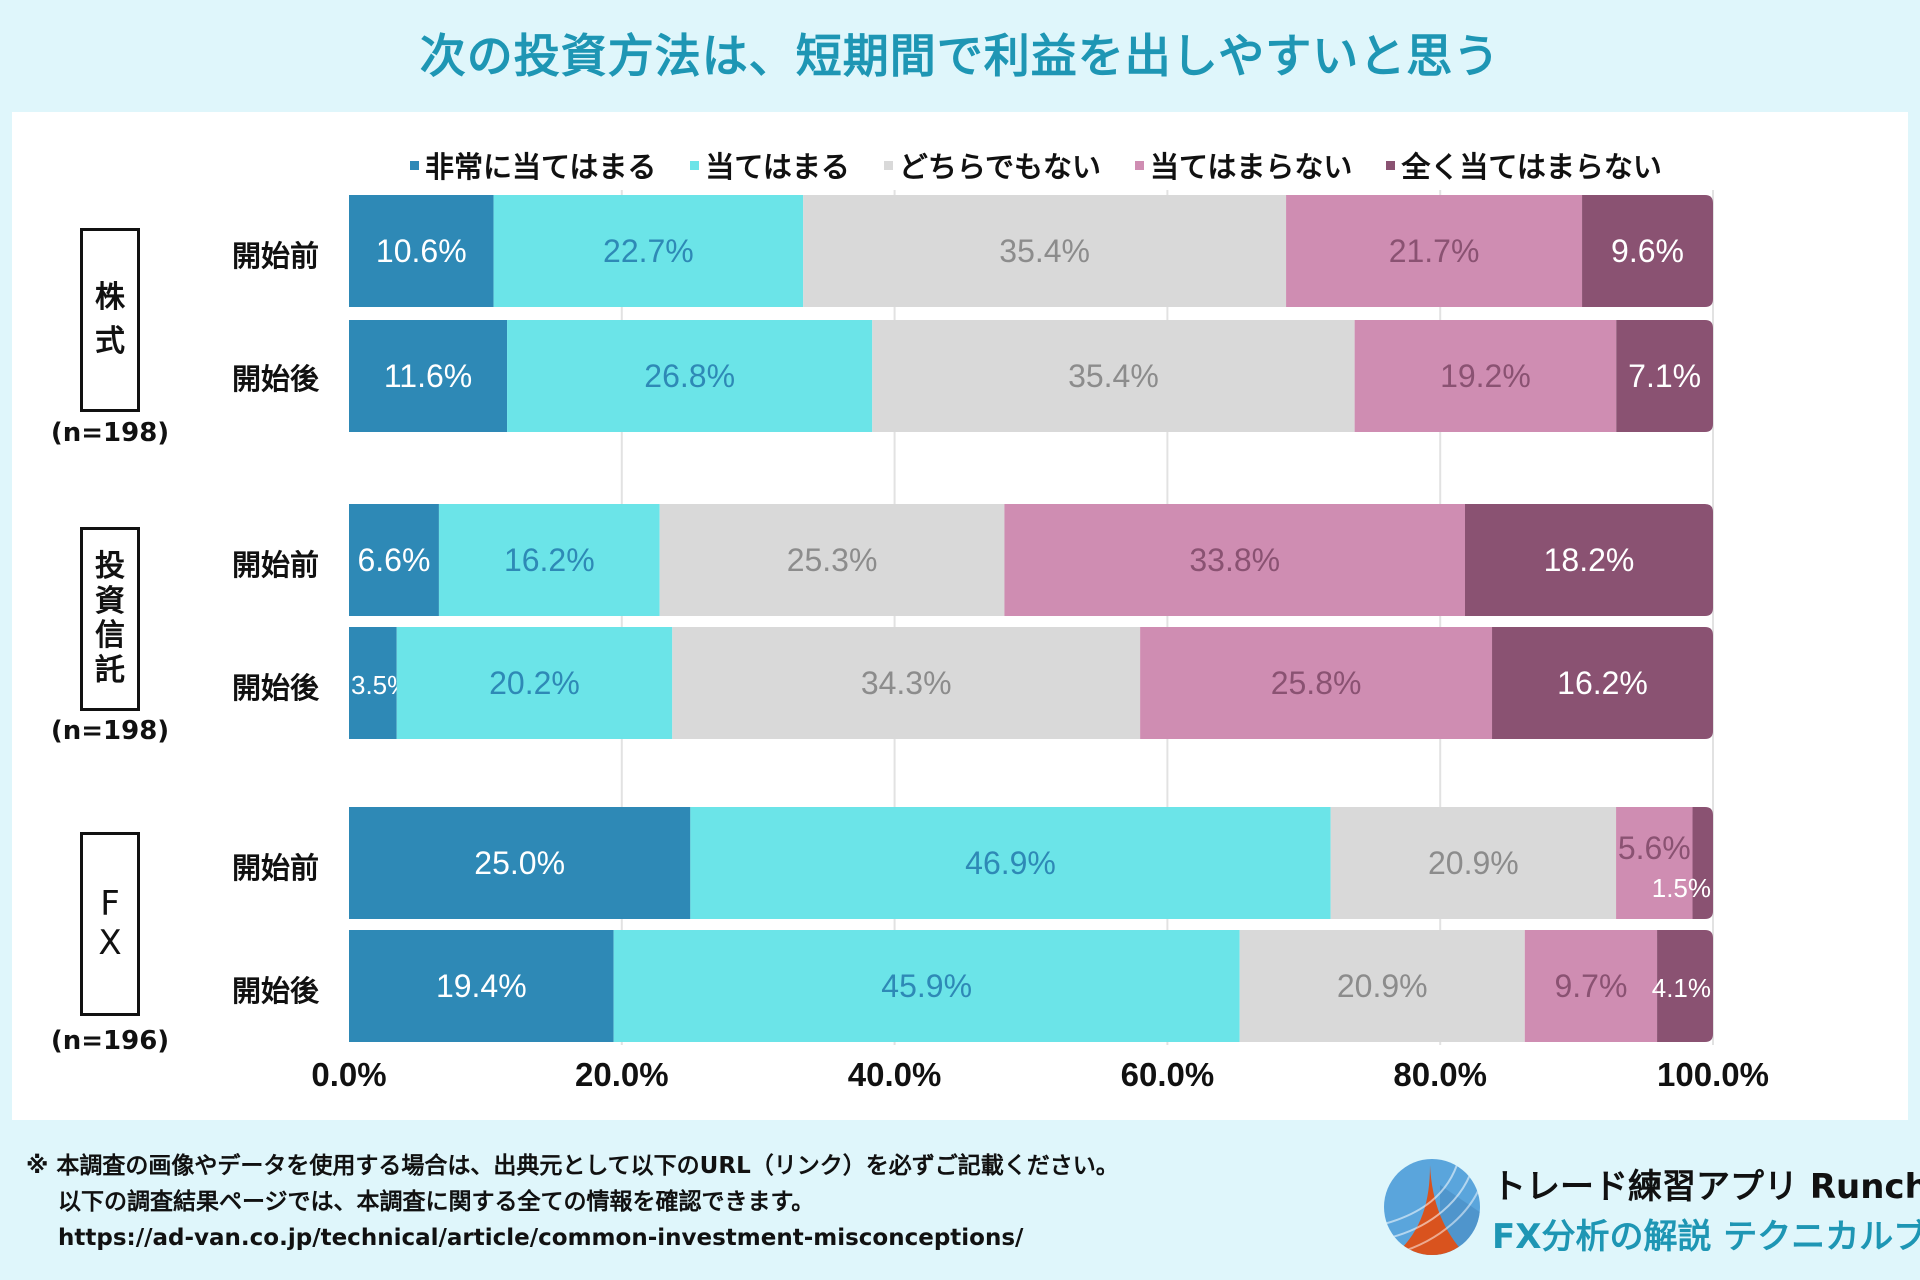 The height and width of the screenshot is (1280, 1920). What do you see at coordinates (777, 167) in the screenshot?
I see `legend-label: 当てはまる` at bounding box center [777, 167].